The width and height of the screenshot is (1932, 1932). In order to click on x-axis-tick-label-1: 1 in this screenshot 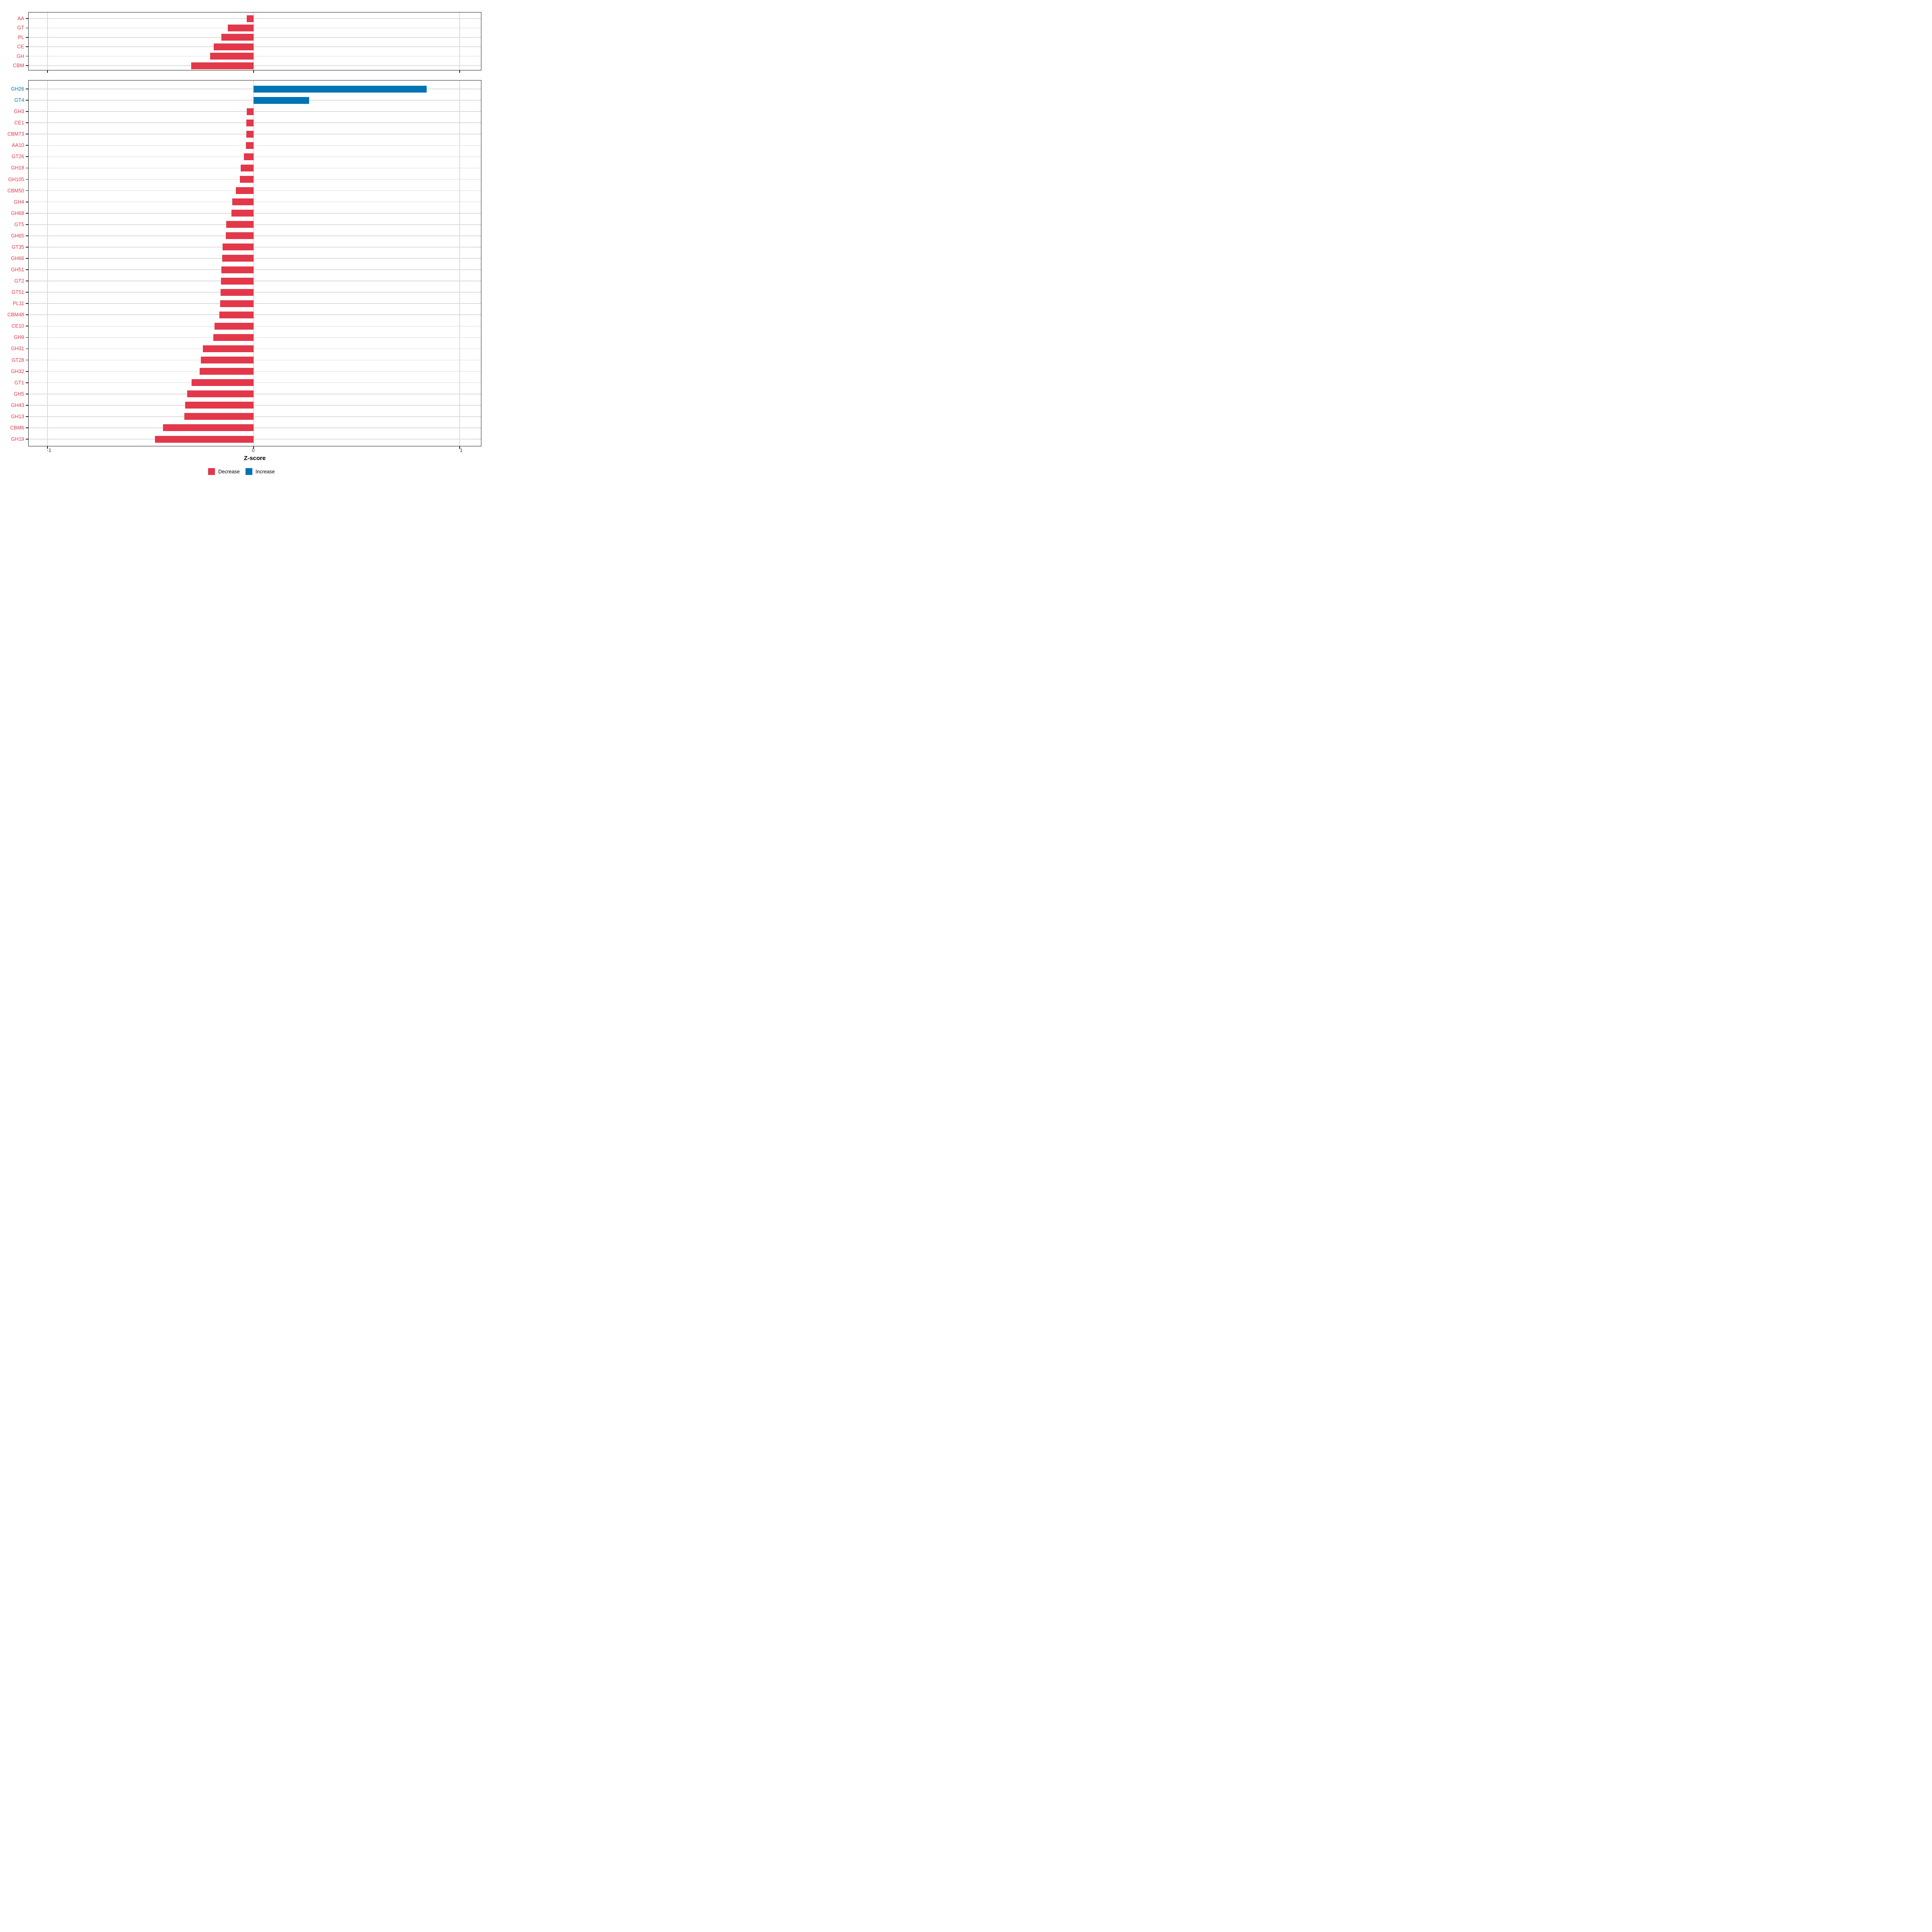, I will do `click(462, 450)`.